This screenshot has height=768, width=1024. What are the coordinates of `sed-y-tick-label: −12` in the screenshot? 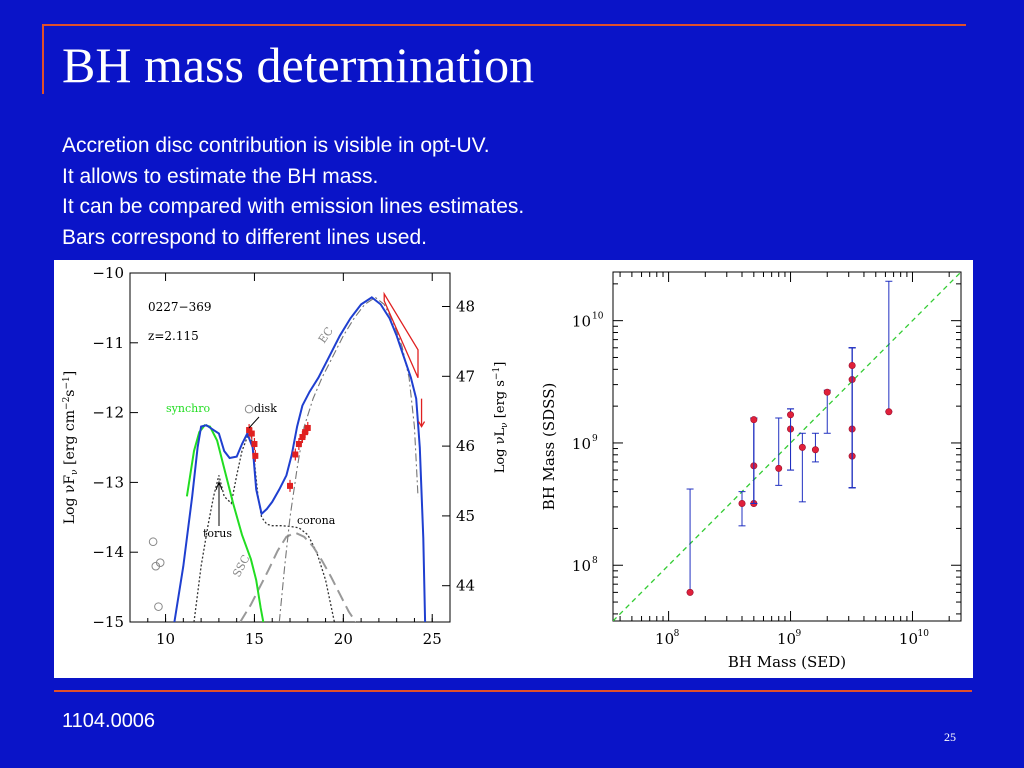 It's located at (108, 413).